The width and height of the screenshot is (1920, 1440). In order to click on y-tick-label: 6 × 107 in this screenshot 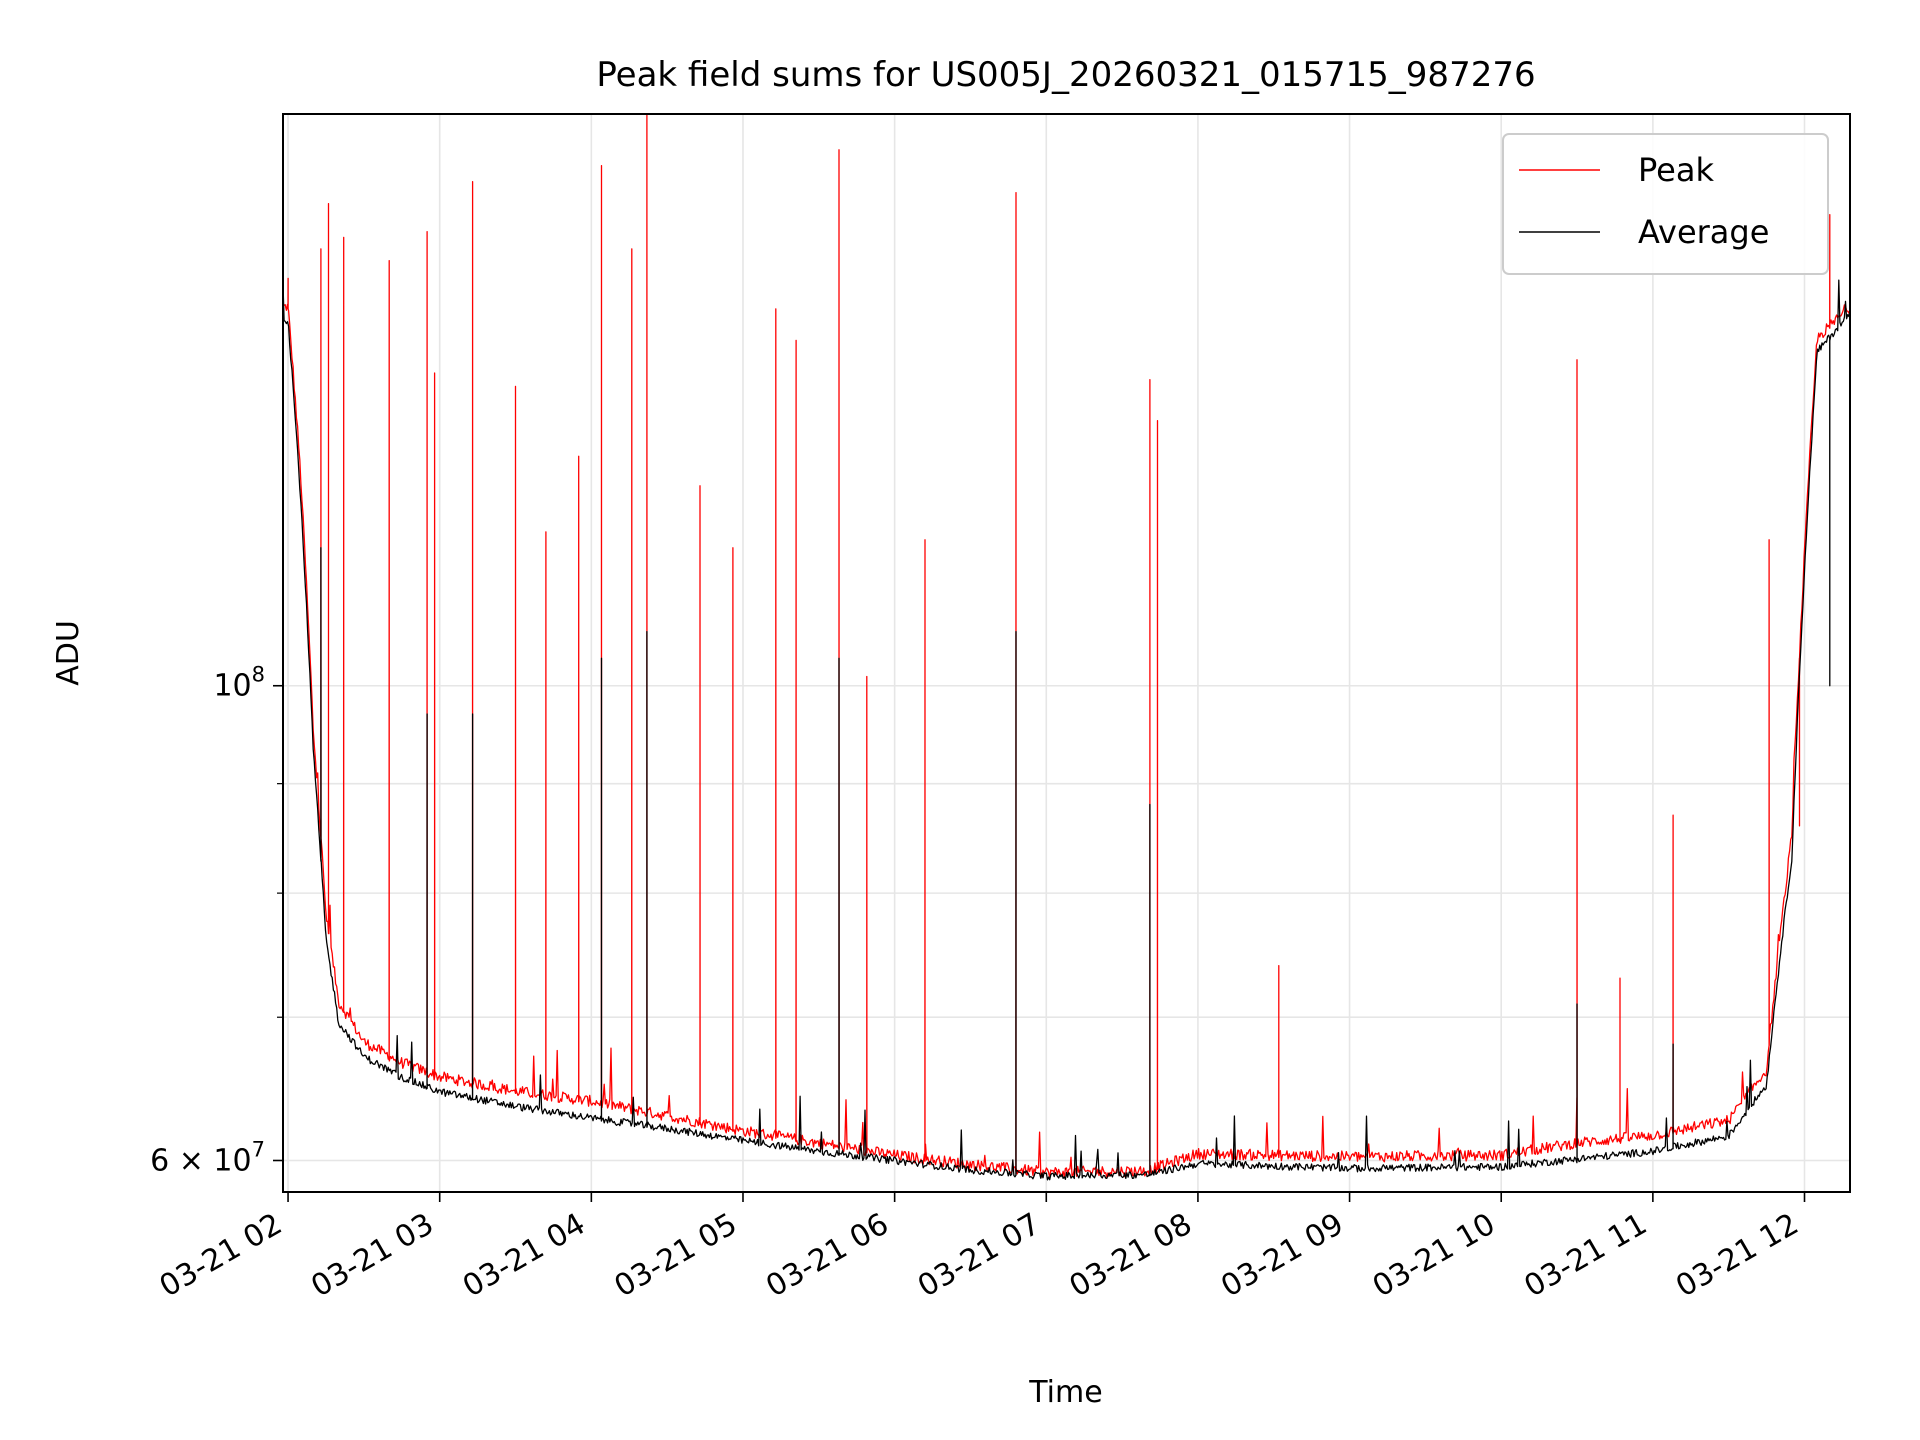, I will do `click(207, 1157)`.